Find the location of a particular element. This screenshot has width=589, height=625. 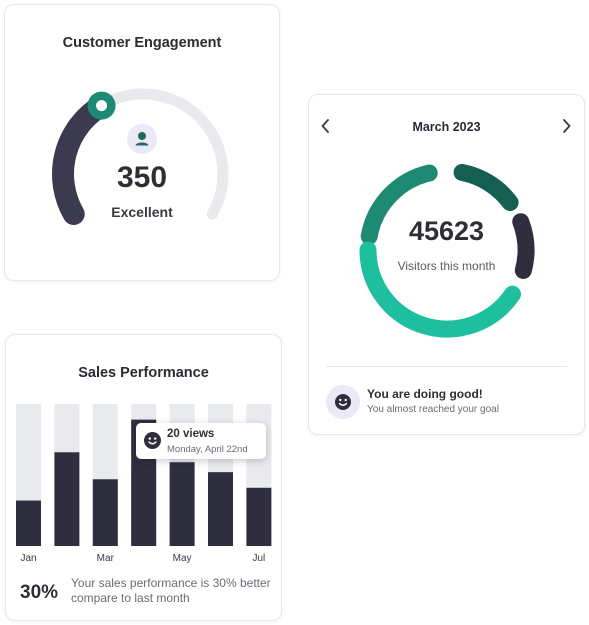

bar-mar is located at coordinates (105, 512).